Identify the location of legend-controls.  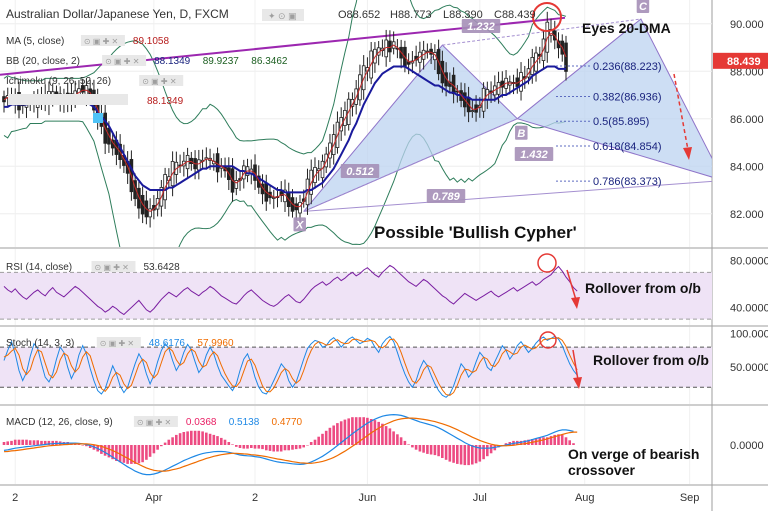
(283, 15).